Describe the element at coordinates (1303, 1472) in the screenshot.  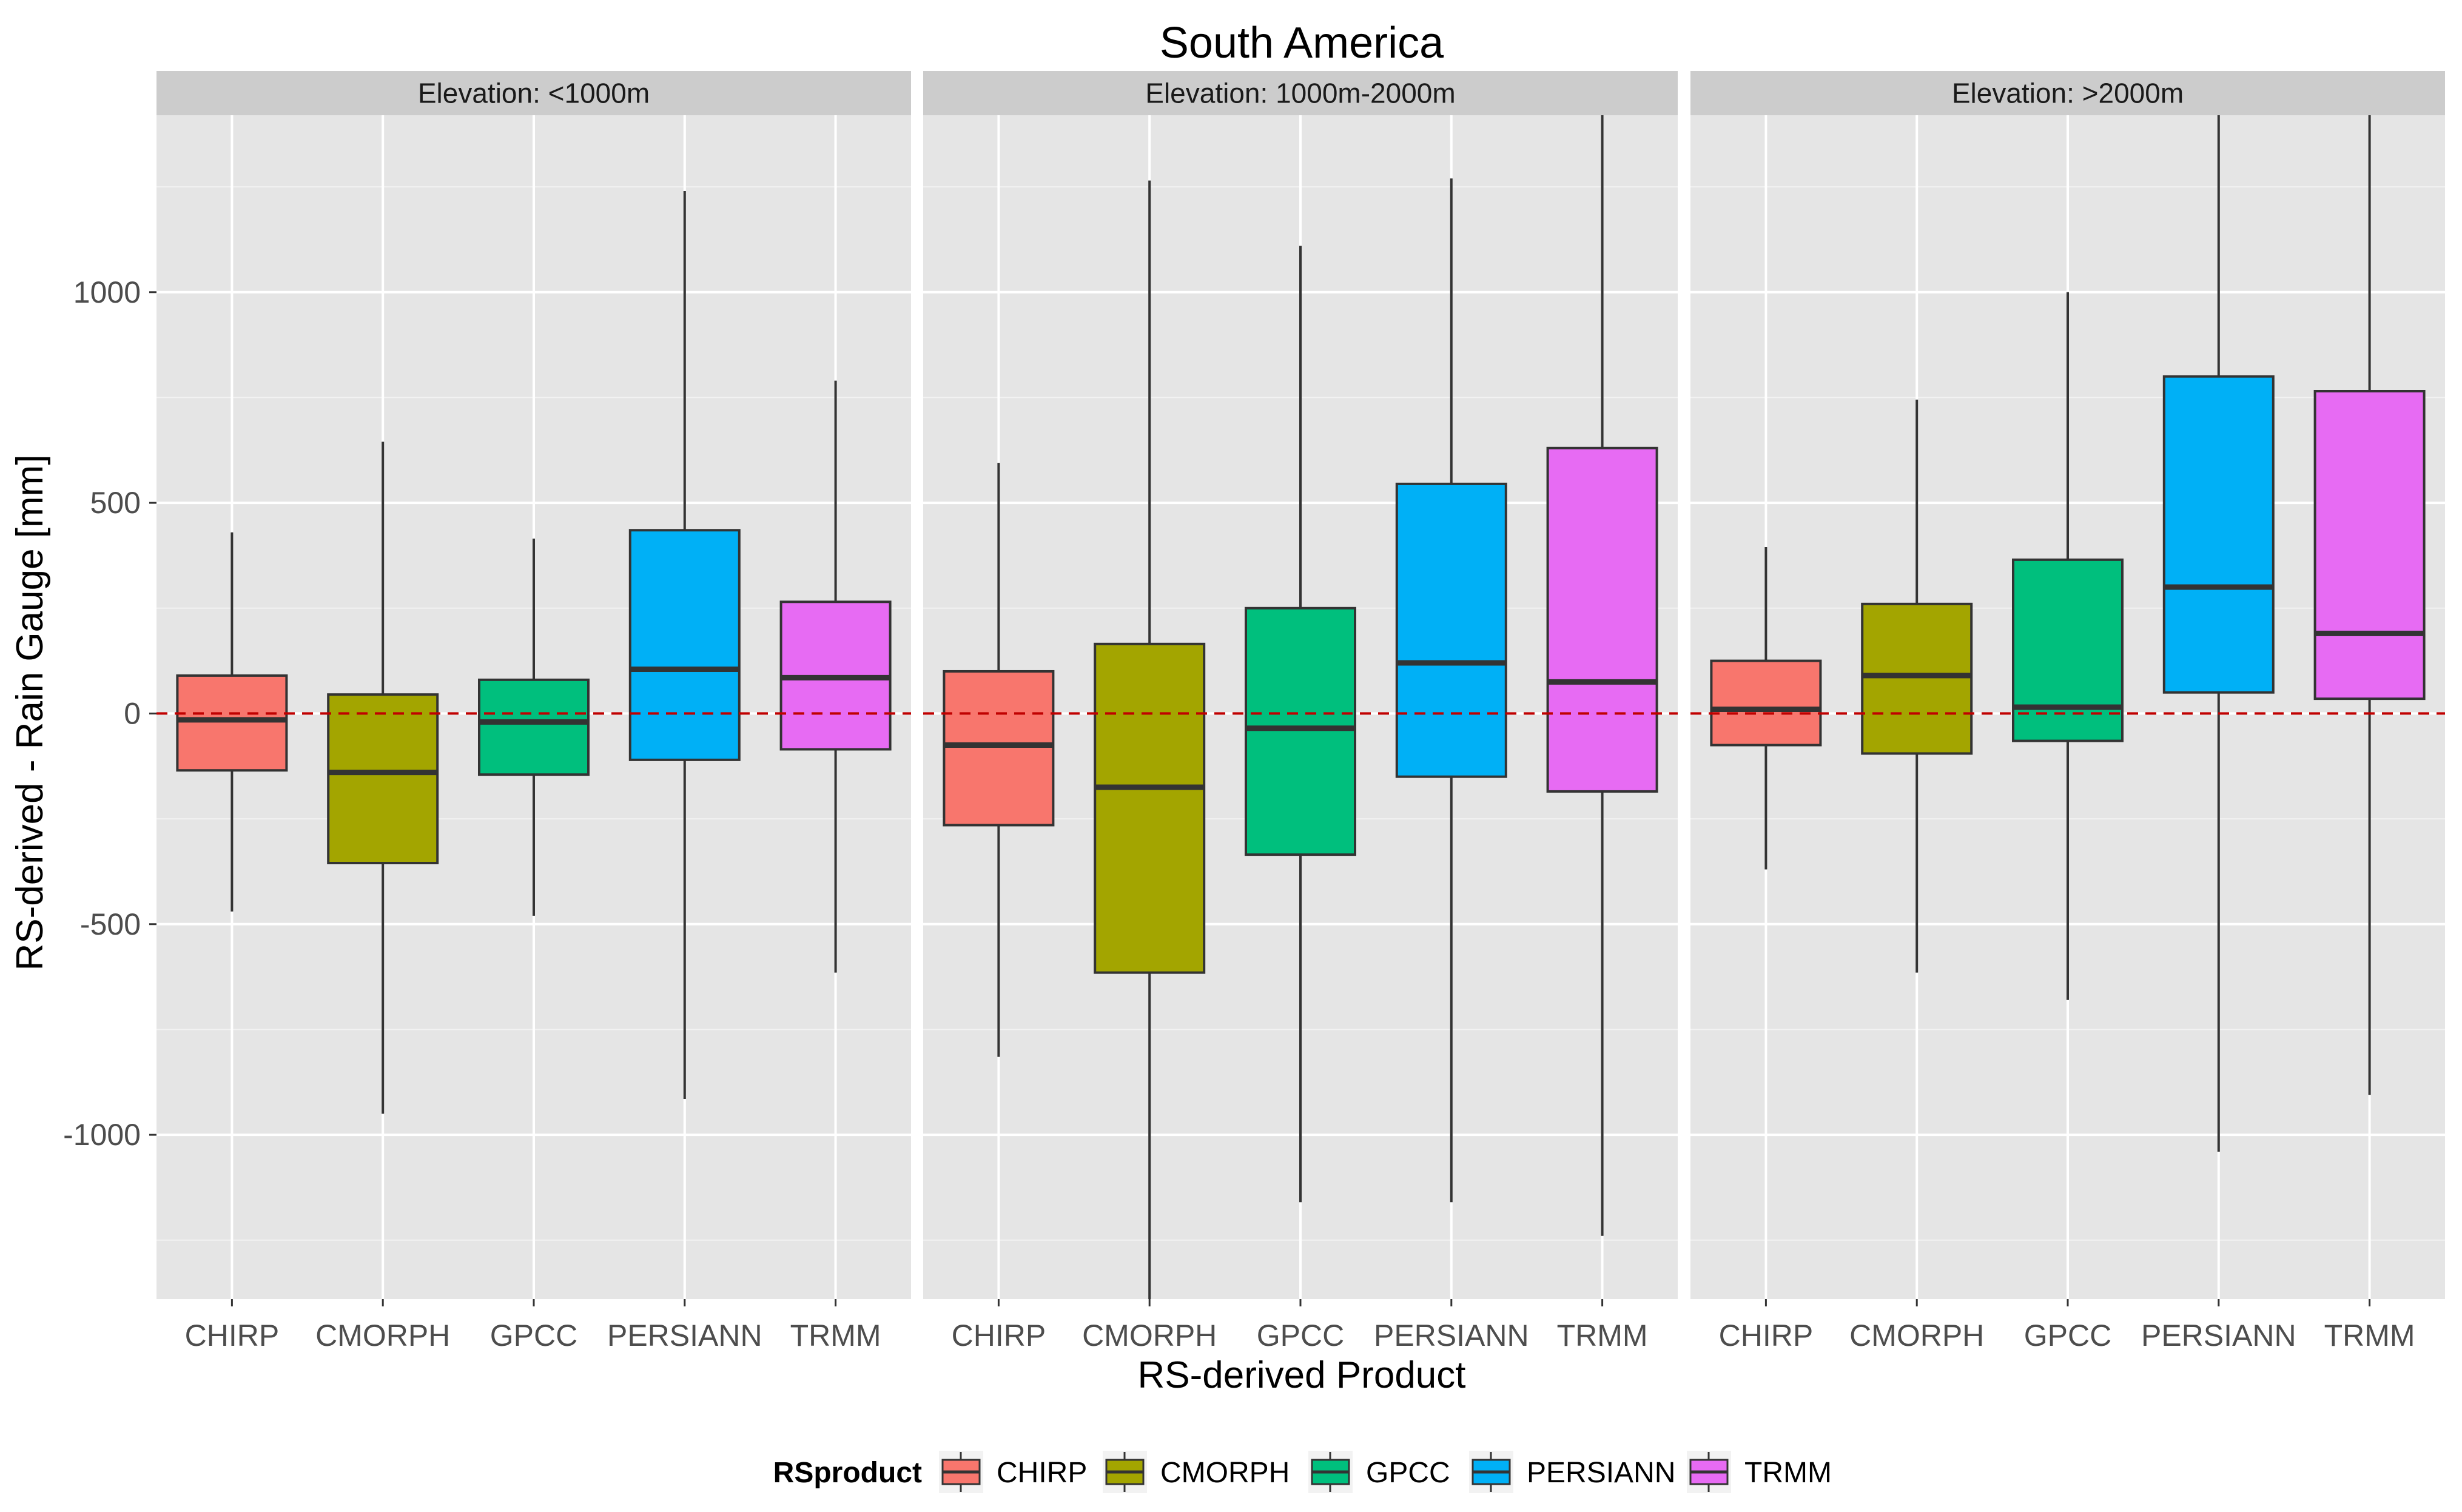
I see `legend: RSproduct CHIRP CMORPH GPCC PERSIANN TRMM` at that location.